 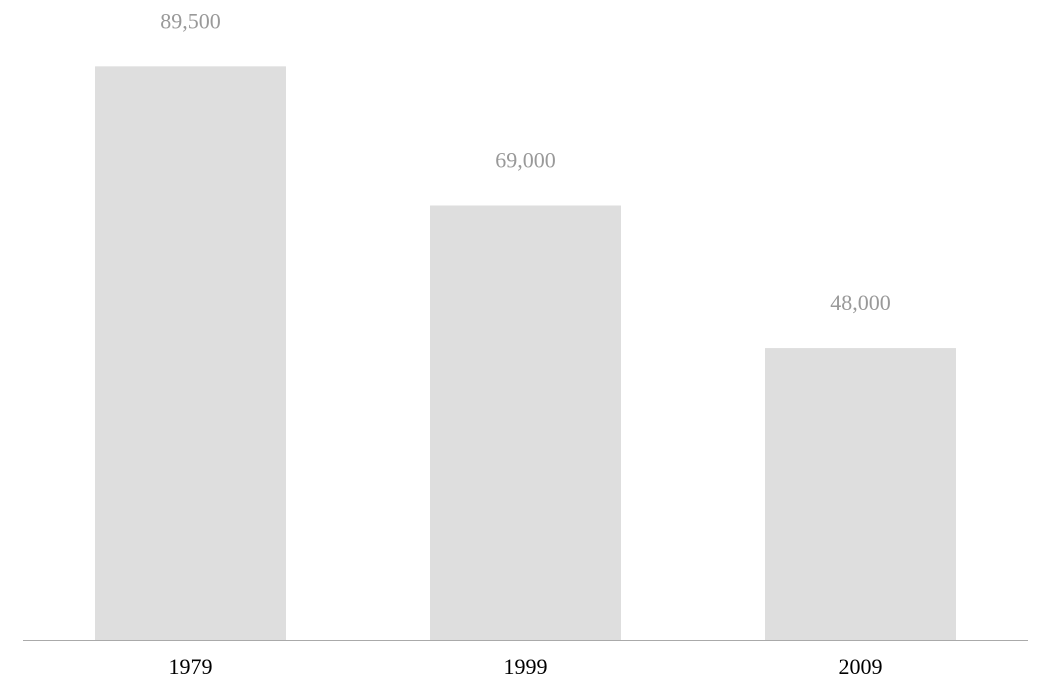 What do you see at coordinates (526, 666) in the screenshot?
I see `x-tick-label: 1999` at bounding box center [526, 666].